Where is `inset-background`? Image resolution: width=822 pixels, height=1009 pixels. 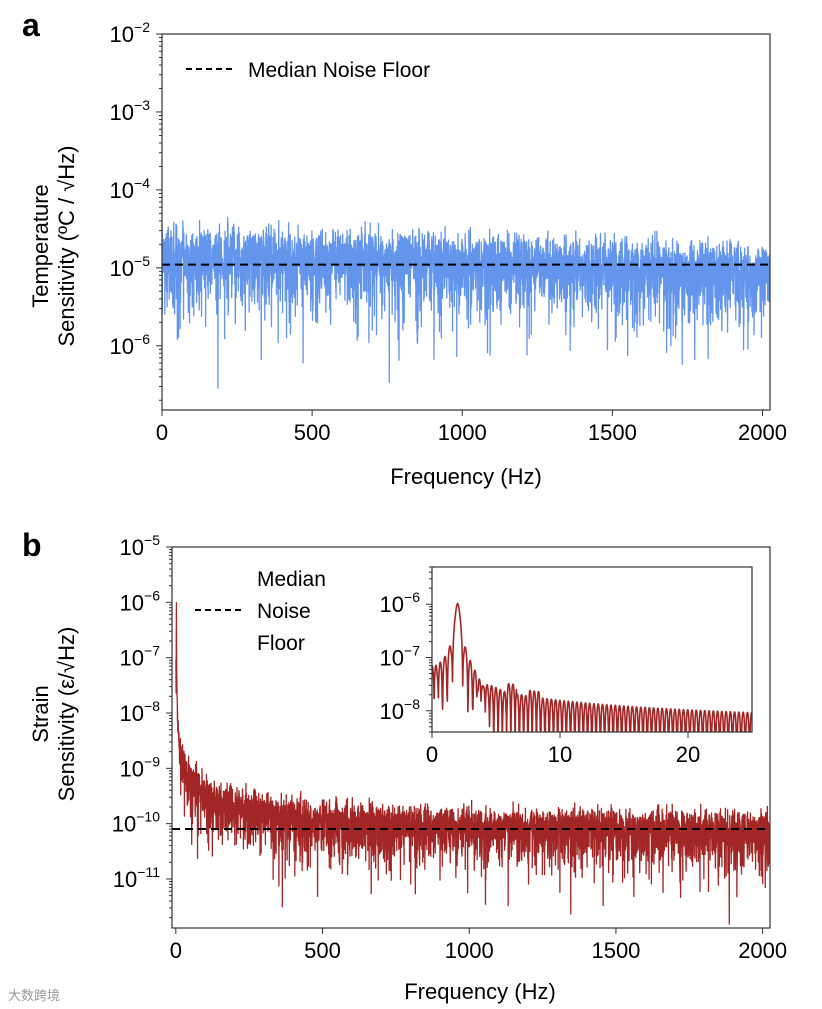 inset-background is located at coordinates (592, 649).